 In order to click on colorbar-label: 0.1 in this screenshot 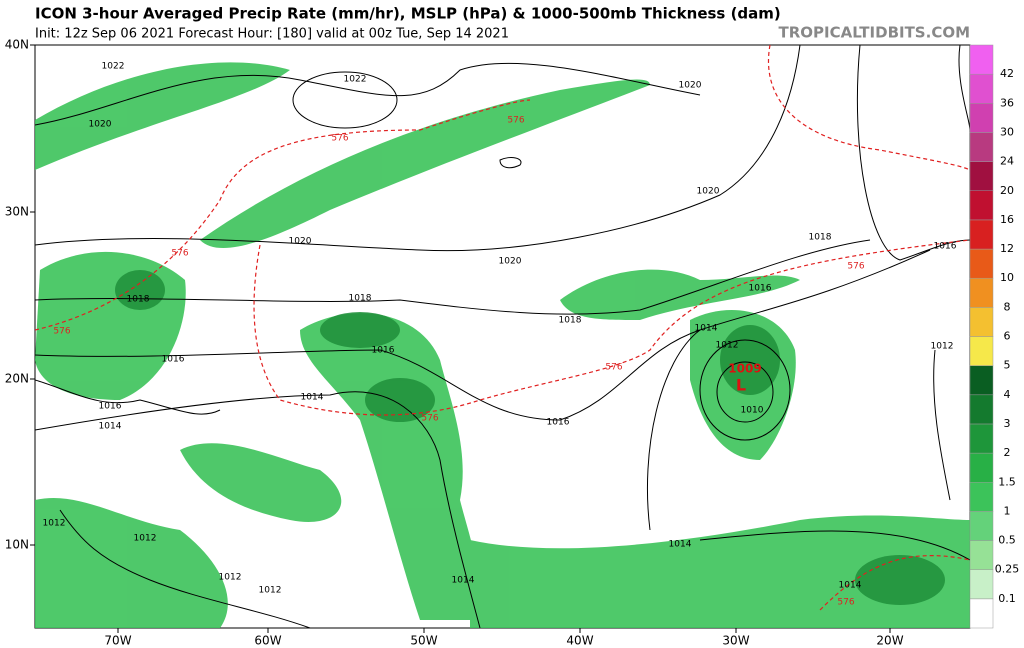, I will do `click(1007, 598)`.